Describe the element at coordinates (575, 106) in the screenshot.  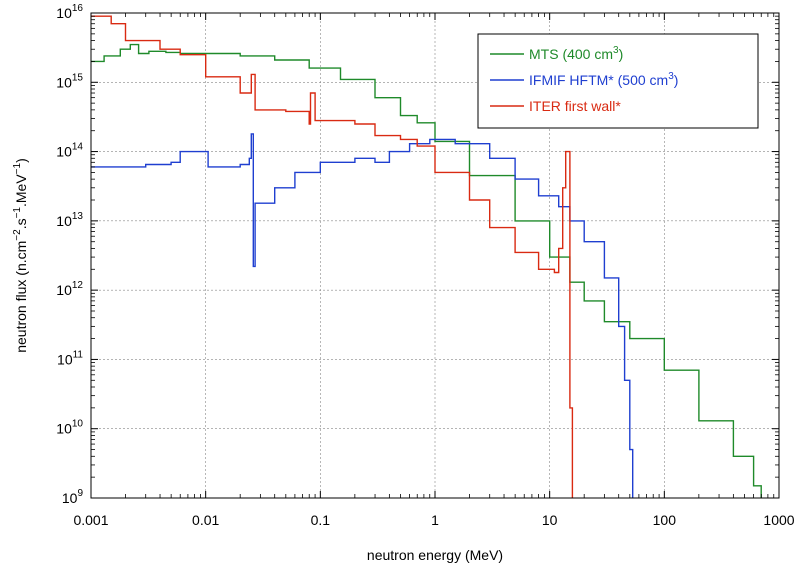
I see `legend-label: ITER first wall*` at that location.